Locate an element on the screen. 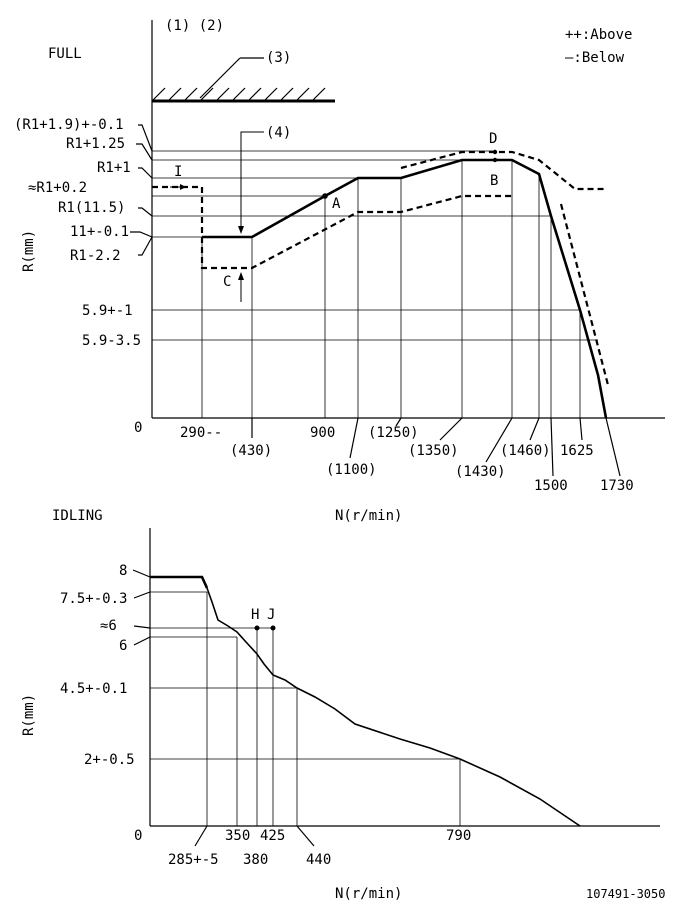  point-d-label: D is located at coordinates (493, 139).